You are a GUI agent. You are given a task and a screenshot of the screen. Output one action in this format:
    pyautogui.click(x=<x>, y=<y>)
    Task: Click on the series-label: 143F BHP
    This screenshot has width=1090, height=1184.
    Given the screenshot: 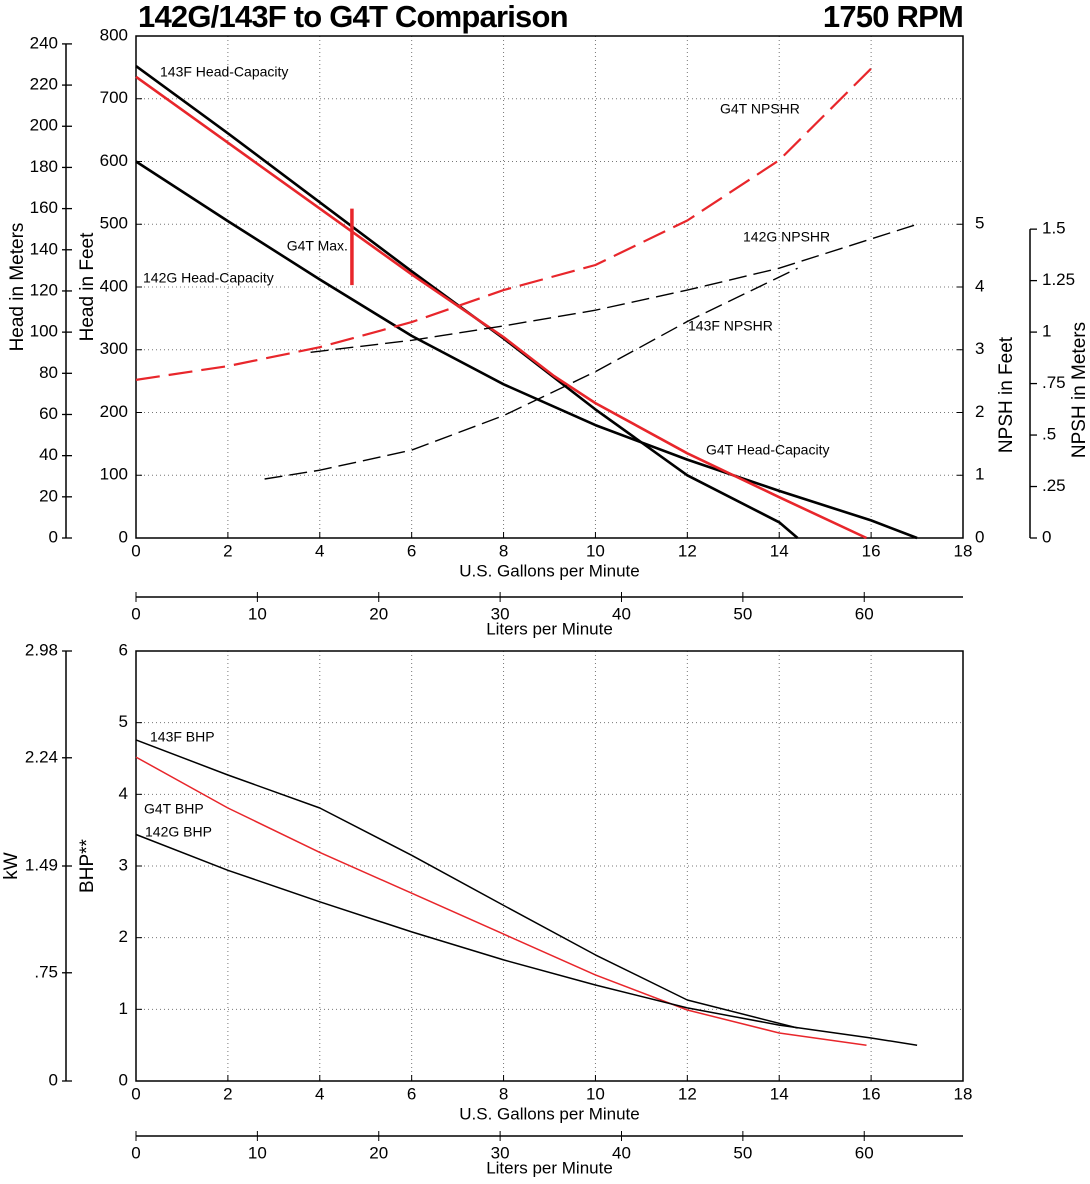 What is the action you would take?
    pyautogui.click(x=182, y=737)
    